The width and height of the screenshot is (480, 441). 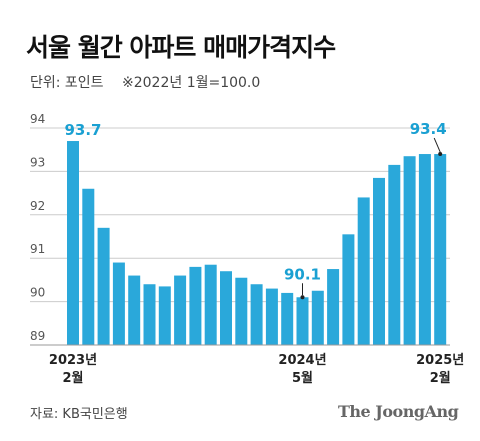 I want to click on unit-label: 단위: 포인트, so click(x=67, y=83).